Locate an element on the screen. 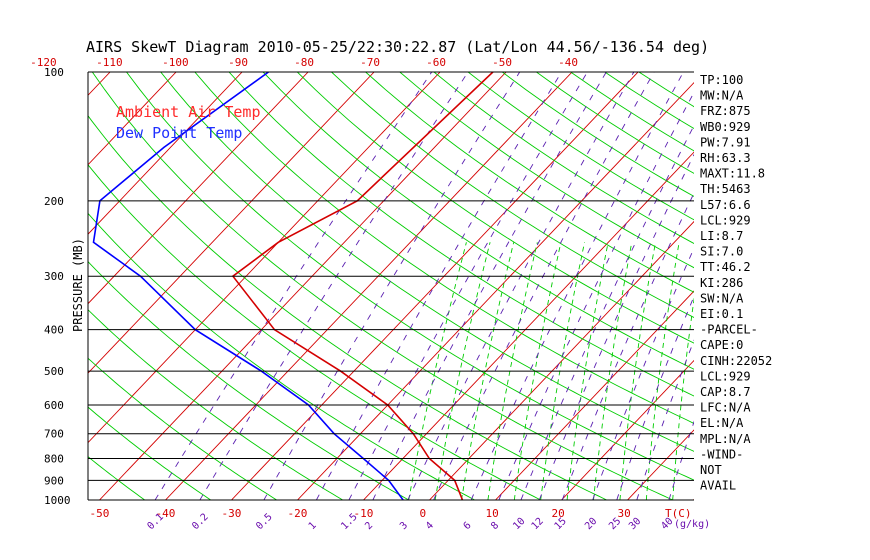 Image resolution: width=870 pixels, height=560 pixels. pressure-tick-label: 400 is located at coordinates (54, 330).